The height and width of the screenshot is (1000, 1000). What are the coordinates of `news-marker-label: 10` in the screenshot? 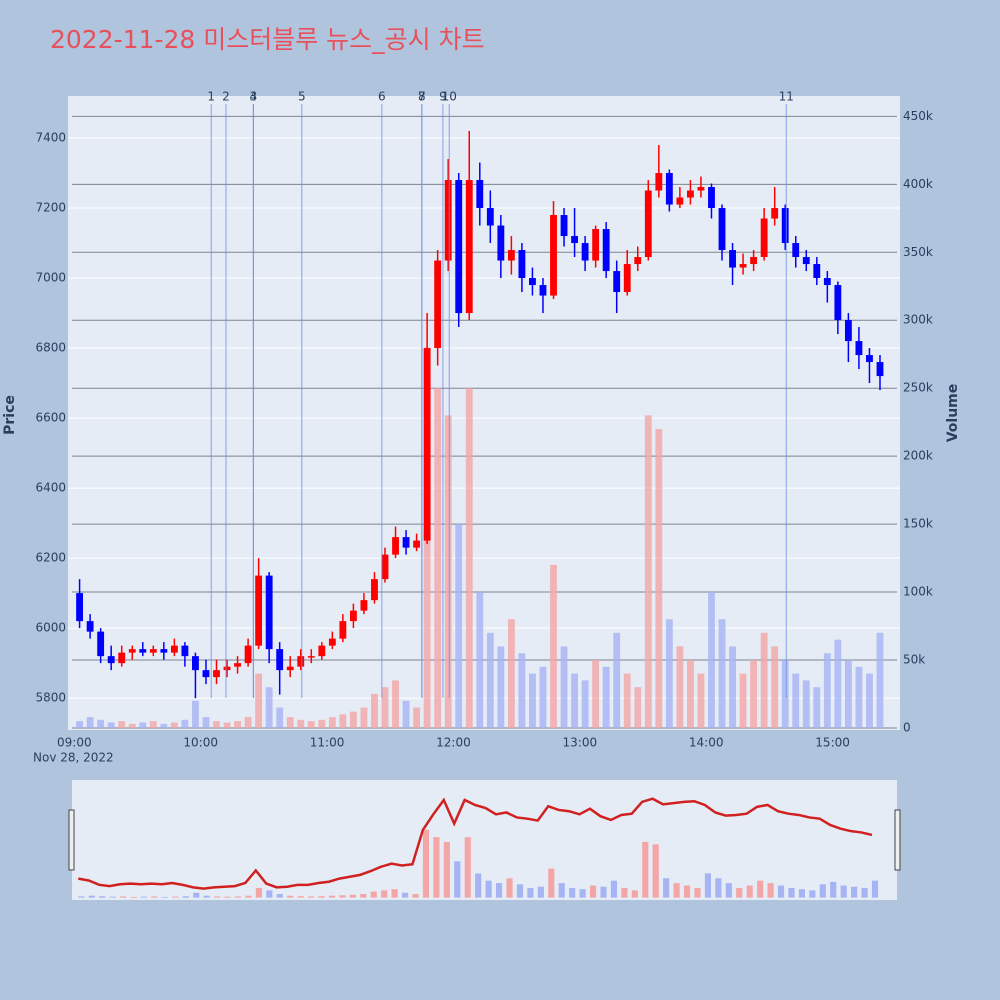 It's located at (449, 97).